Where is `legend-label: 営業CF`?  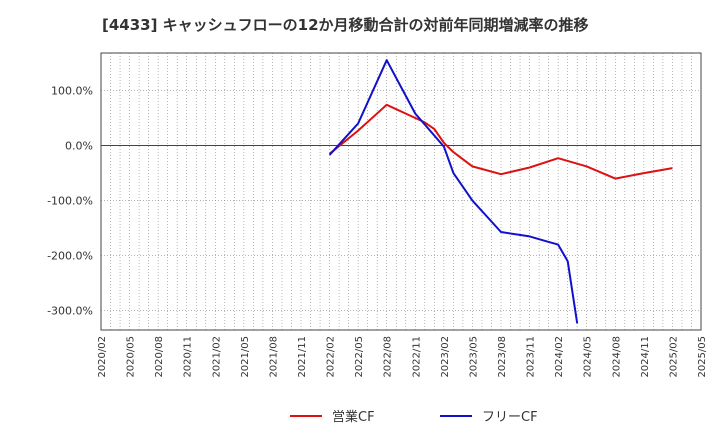
legend-label: 営業CF is located at coordinates (353, 417).